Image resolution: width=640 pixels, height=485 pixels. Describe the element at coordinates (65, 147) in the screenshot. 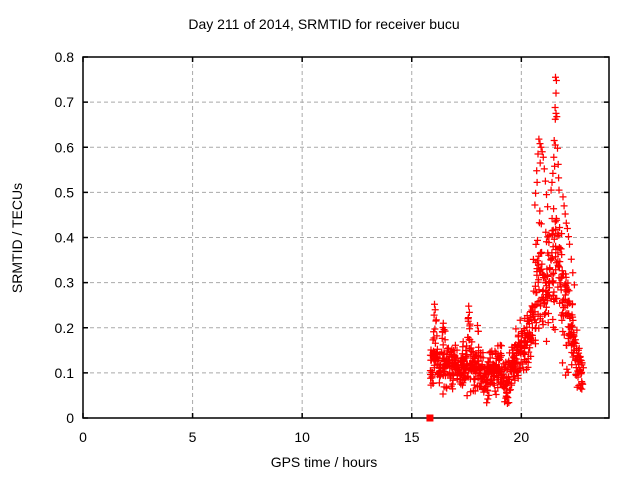

I see `y-tick-label: 0.6` at that location.